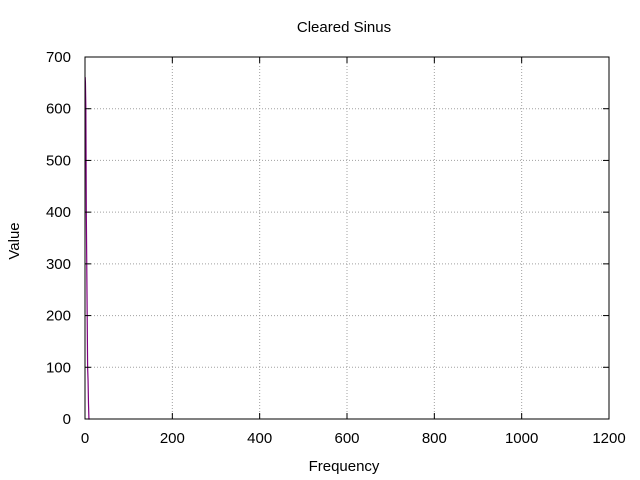 The image size is (640, 480). I want to click on x-tick-label: 600, so click(346, 438).